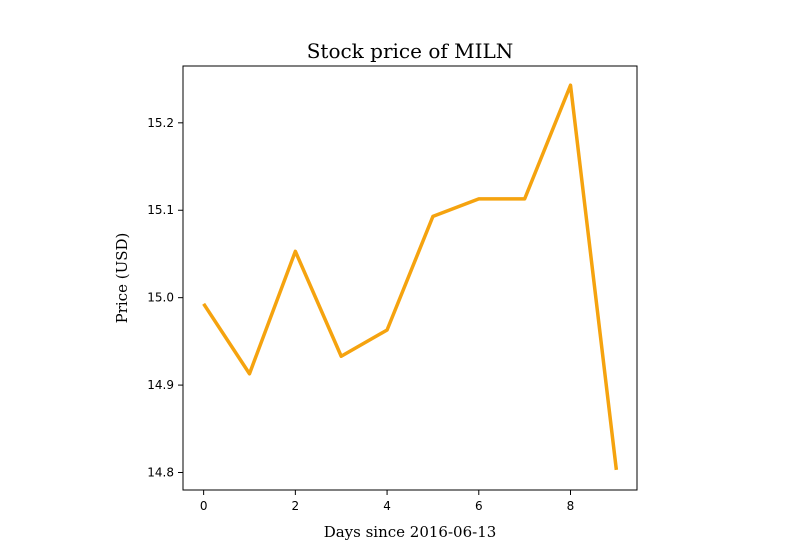 The width and height of the screenshot is (800, 550). What do you see at coordinates (410, 532) in the screenshot?
I see `x-axis-label: Days since 2016-06-13` at bounding box center [410, 532].